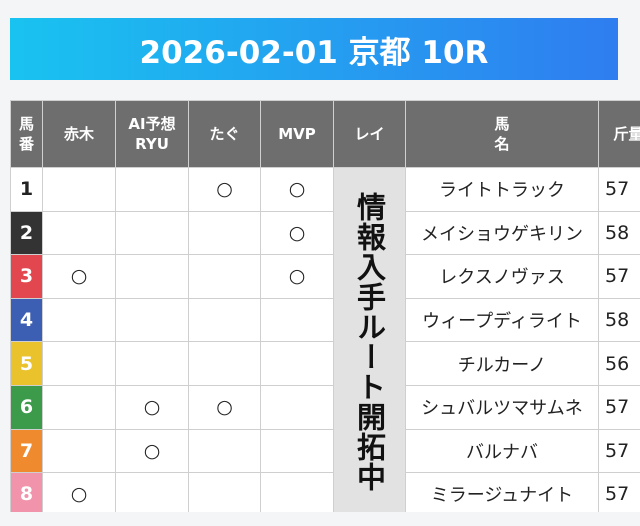 The width and height of the screenshot is (640, 526). What do you see at coordinates (26, 276) in the screenshot?
I see `horse-number: 3` at bounding box center [26, 276].